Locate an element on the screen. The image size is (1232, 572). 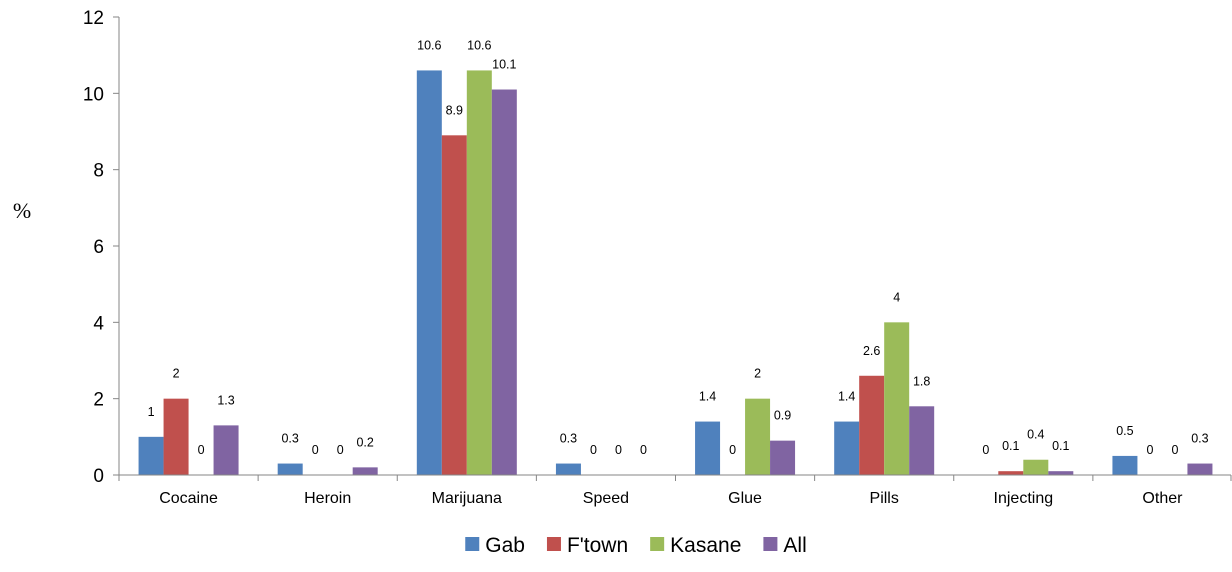
category-label: Glue is located at coordinates (745, 498).